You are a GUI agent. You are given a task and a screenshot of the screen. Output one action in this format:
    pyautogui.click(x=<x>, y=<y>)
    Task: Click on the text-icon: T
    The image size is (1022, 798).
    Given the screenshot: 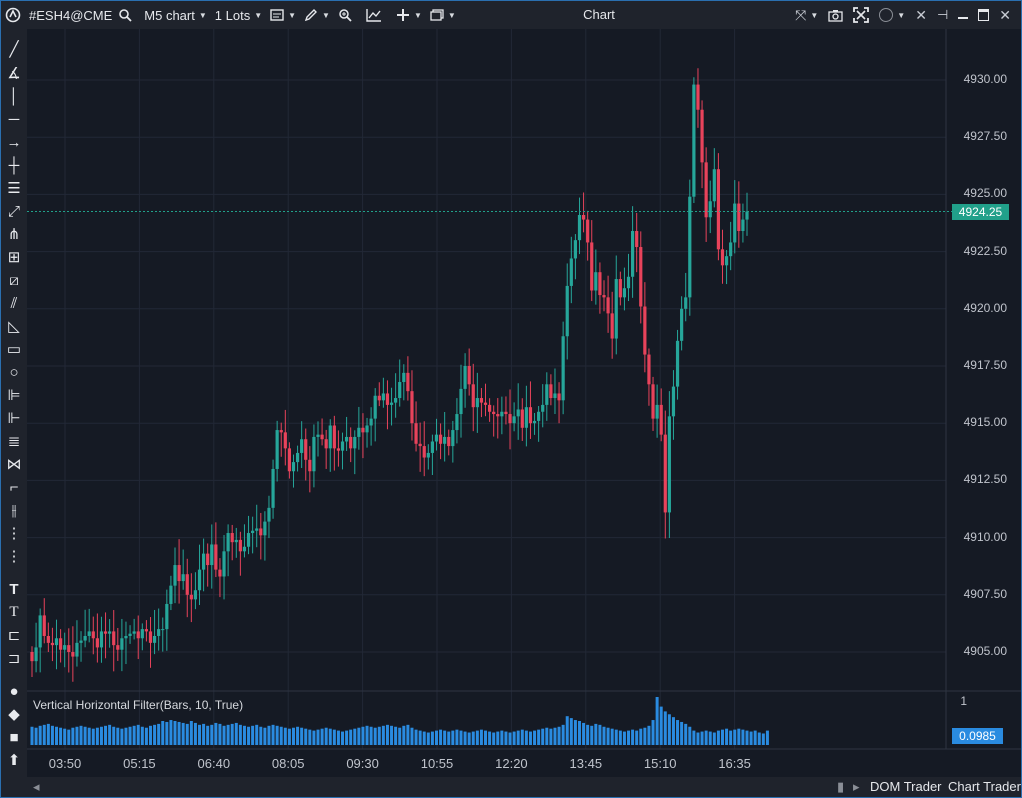 What is the action you would take?
    pyautogui.click(x=14, y=611)
    